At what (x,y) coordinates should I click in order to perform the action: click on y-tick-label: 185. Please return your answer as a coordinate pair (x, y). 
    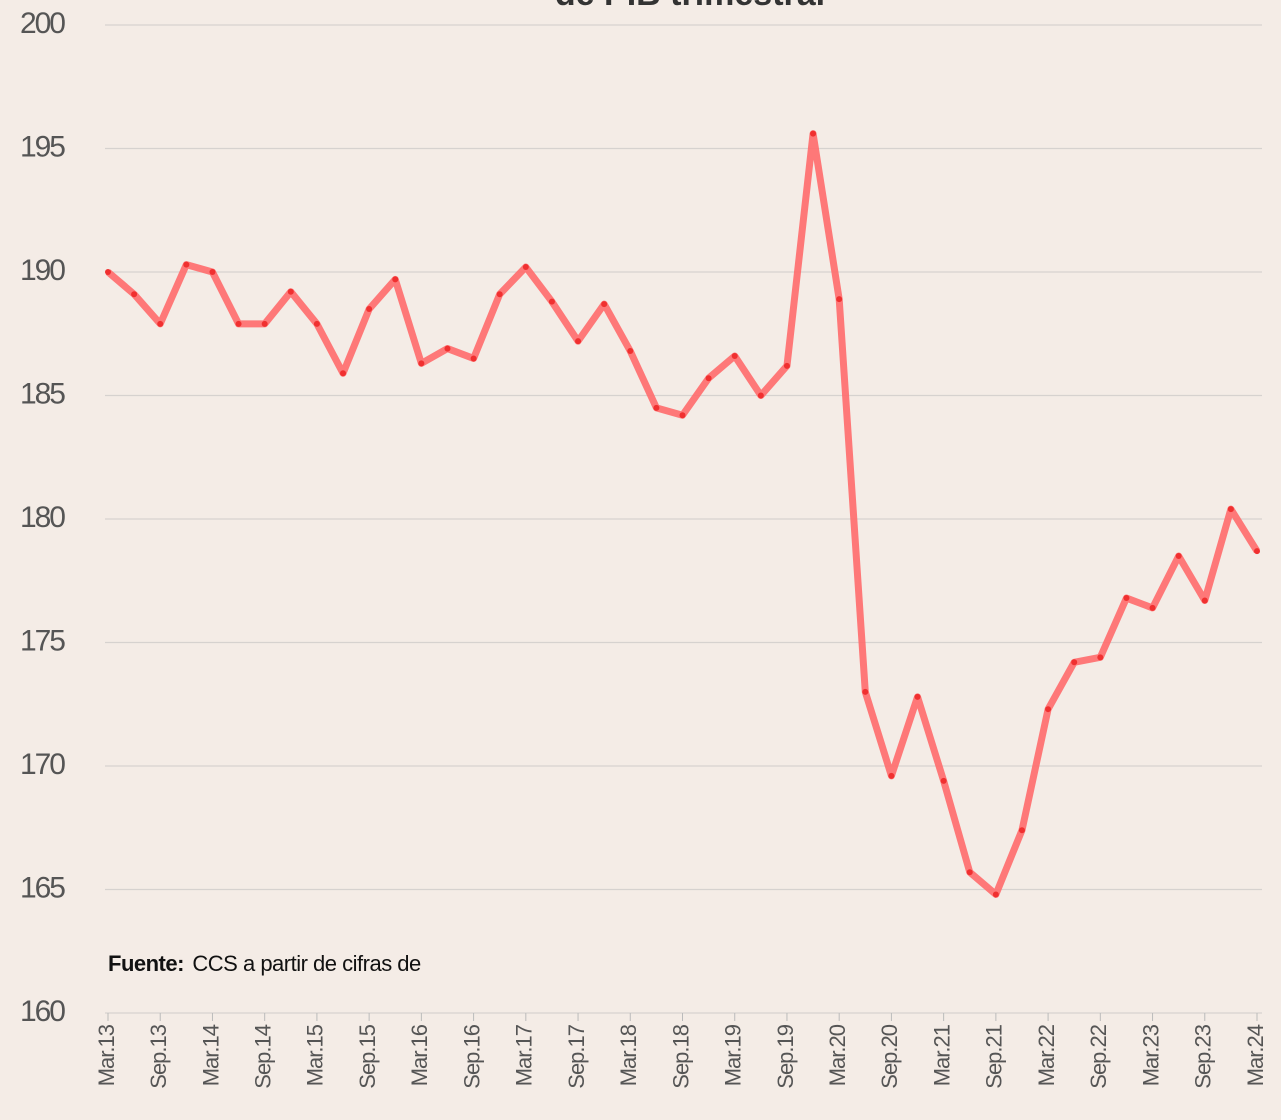
    Looking at the image, I should click on (42, 393).